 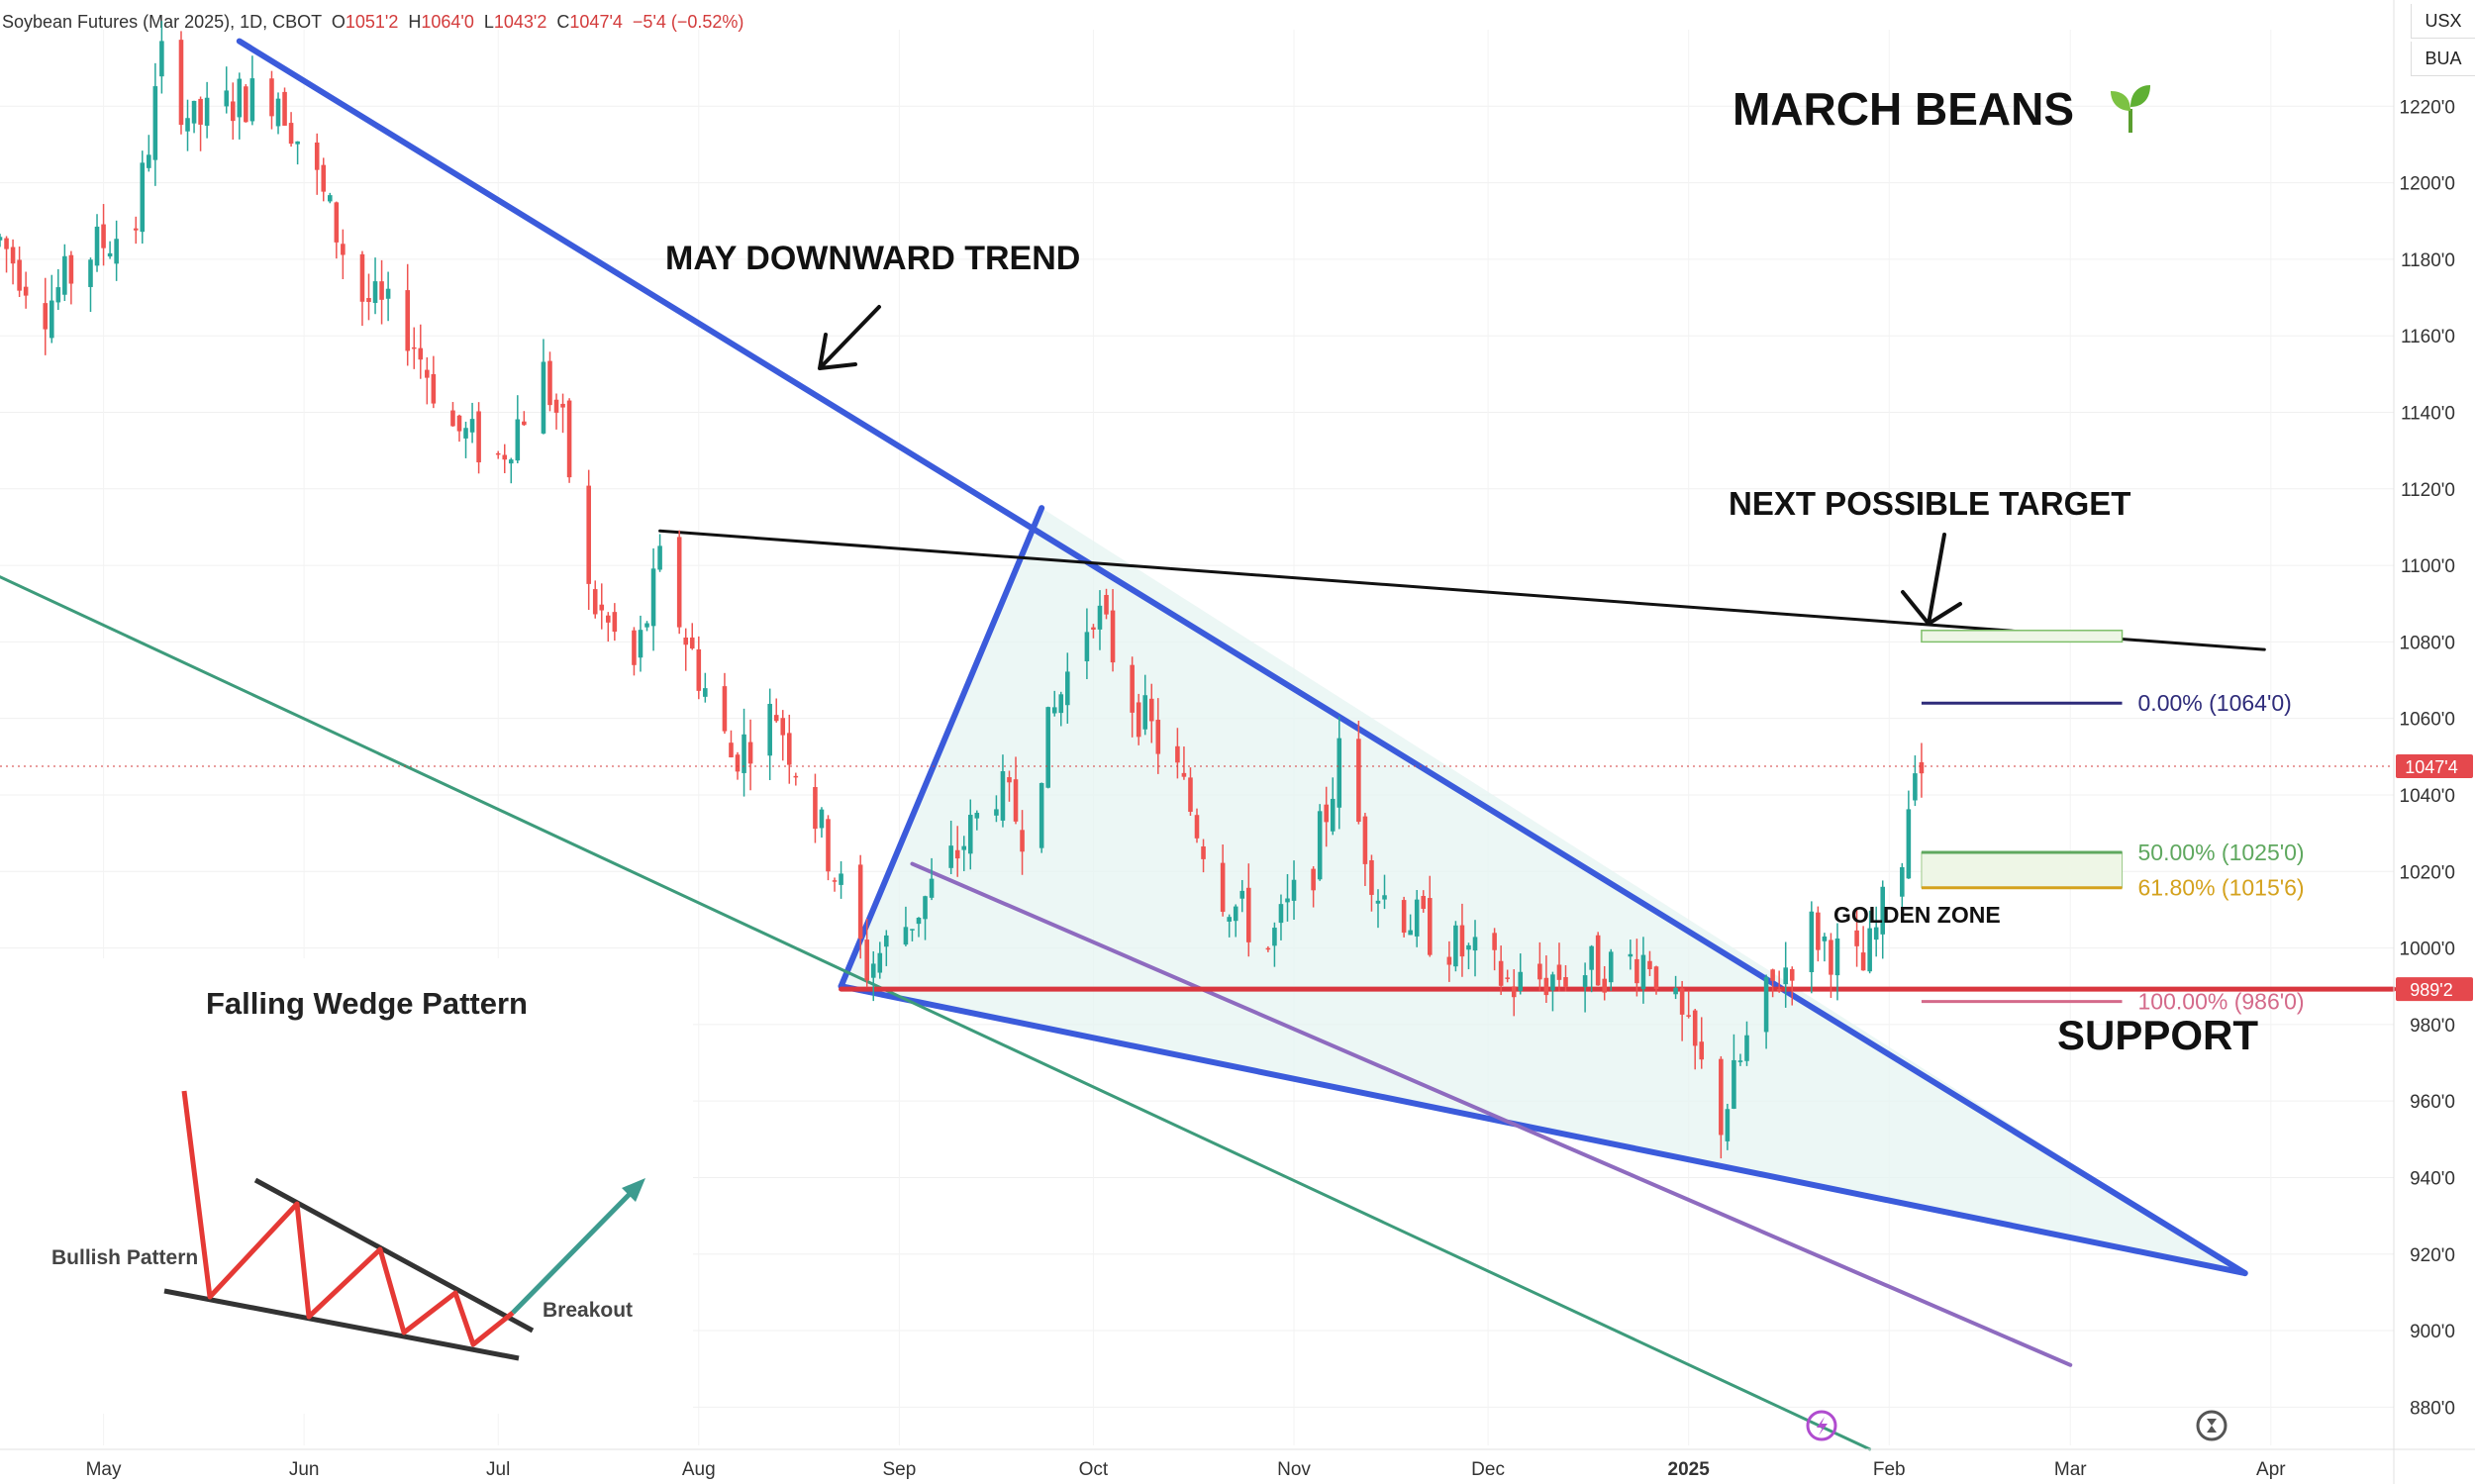 I want to click on inset-zigzag, so click(x=348, y=1218).